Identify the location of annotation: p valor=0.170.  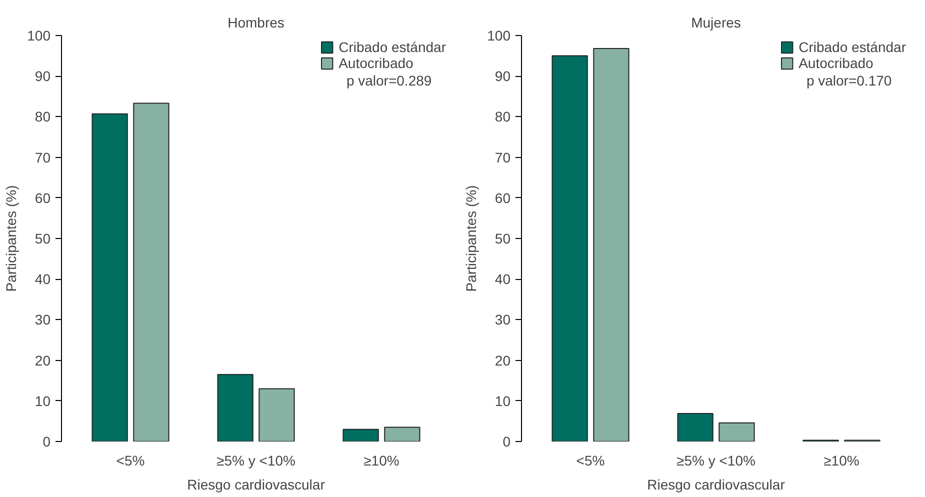
(849, 80).